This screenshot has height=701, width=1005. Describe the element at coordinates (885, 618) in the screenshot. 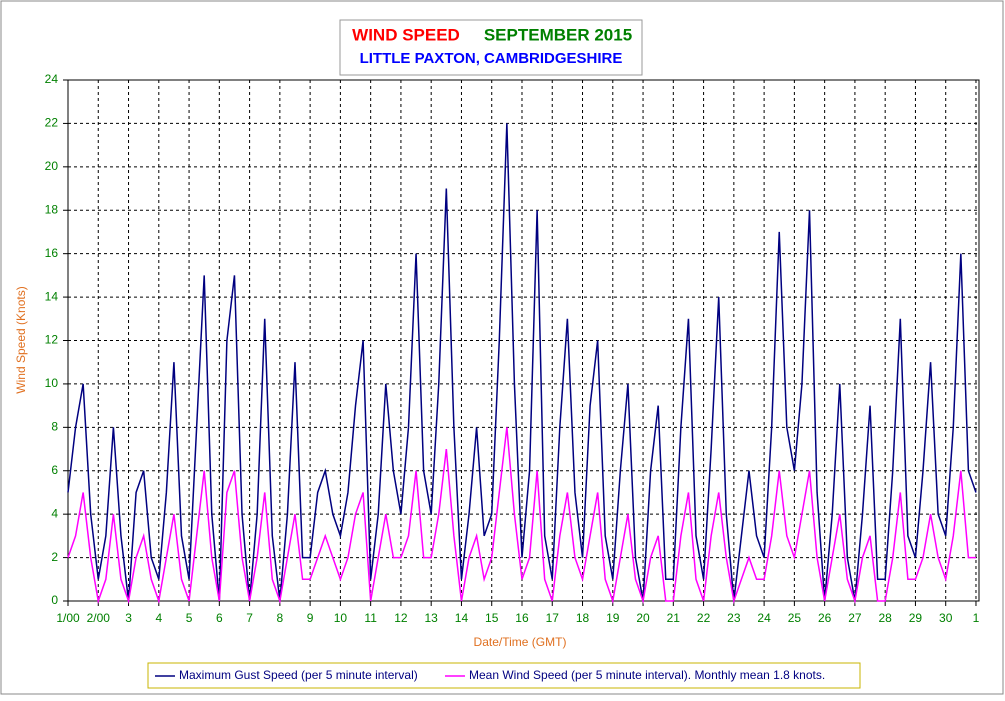

I see `x-tick-label: 28` at that location.